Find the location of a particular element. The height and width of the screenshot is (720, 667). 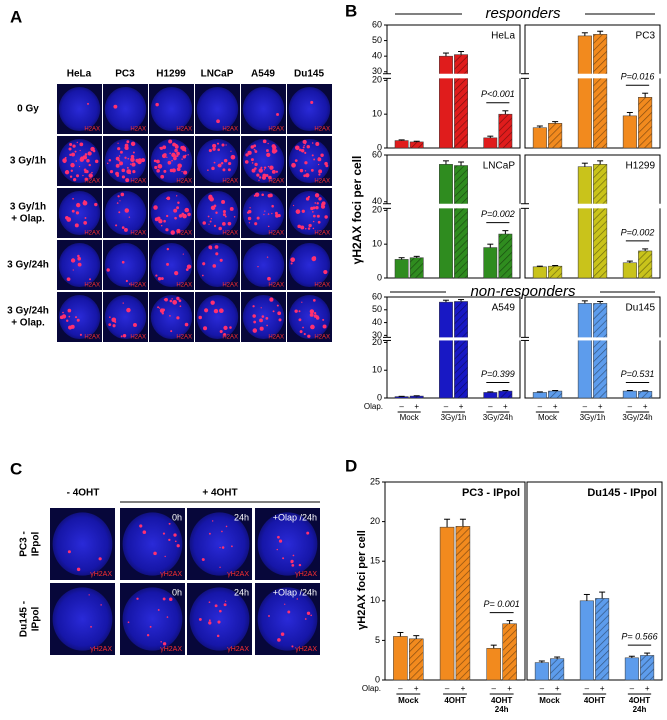

label: 40 is located at coordinates (377, 56).